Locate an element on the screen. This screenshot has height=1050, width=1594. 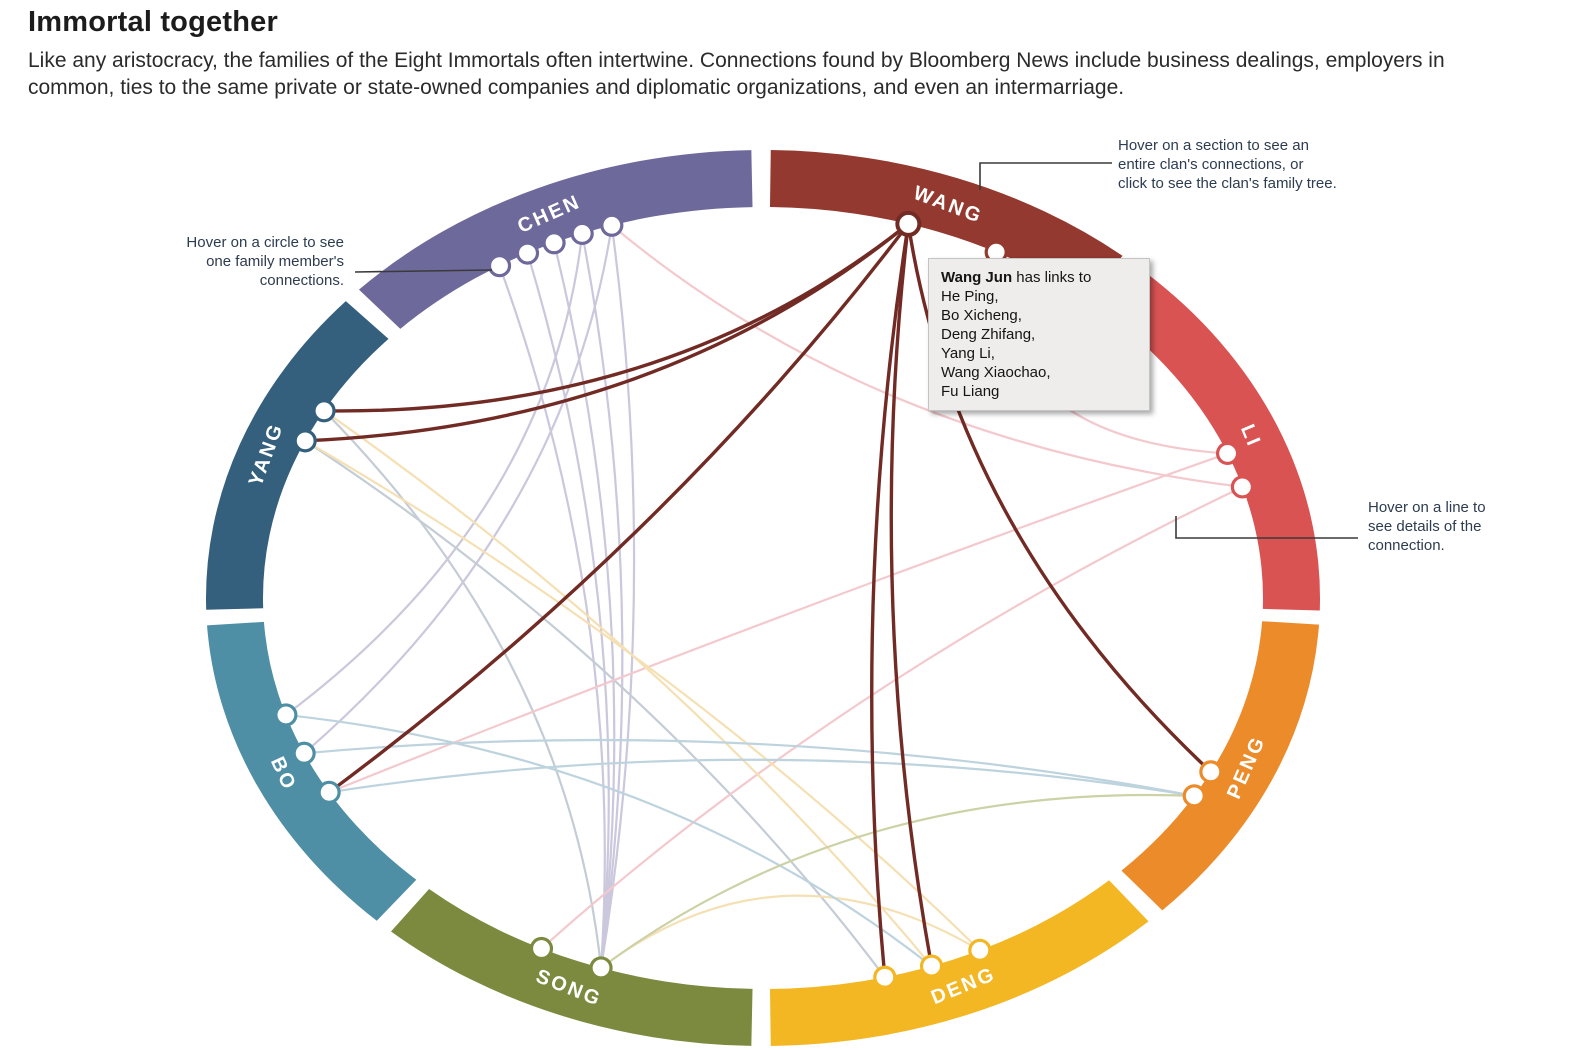
connection-chen-2--song-2 is located at coordinates (568, 610).